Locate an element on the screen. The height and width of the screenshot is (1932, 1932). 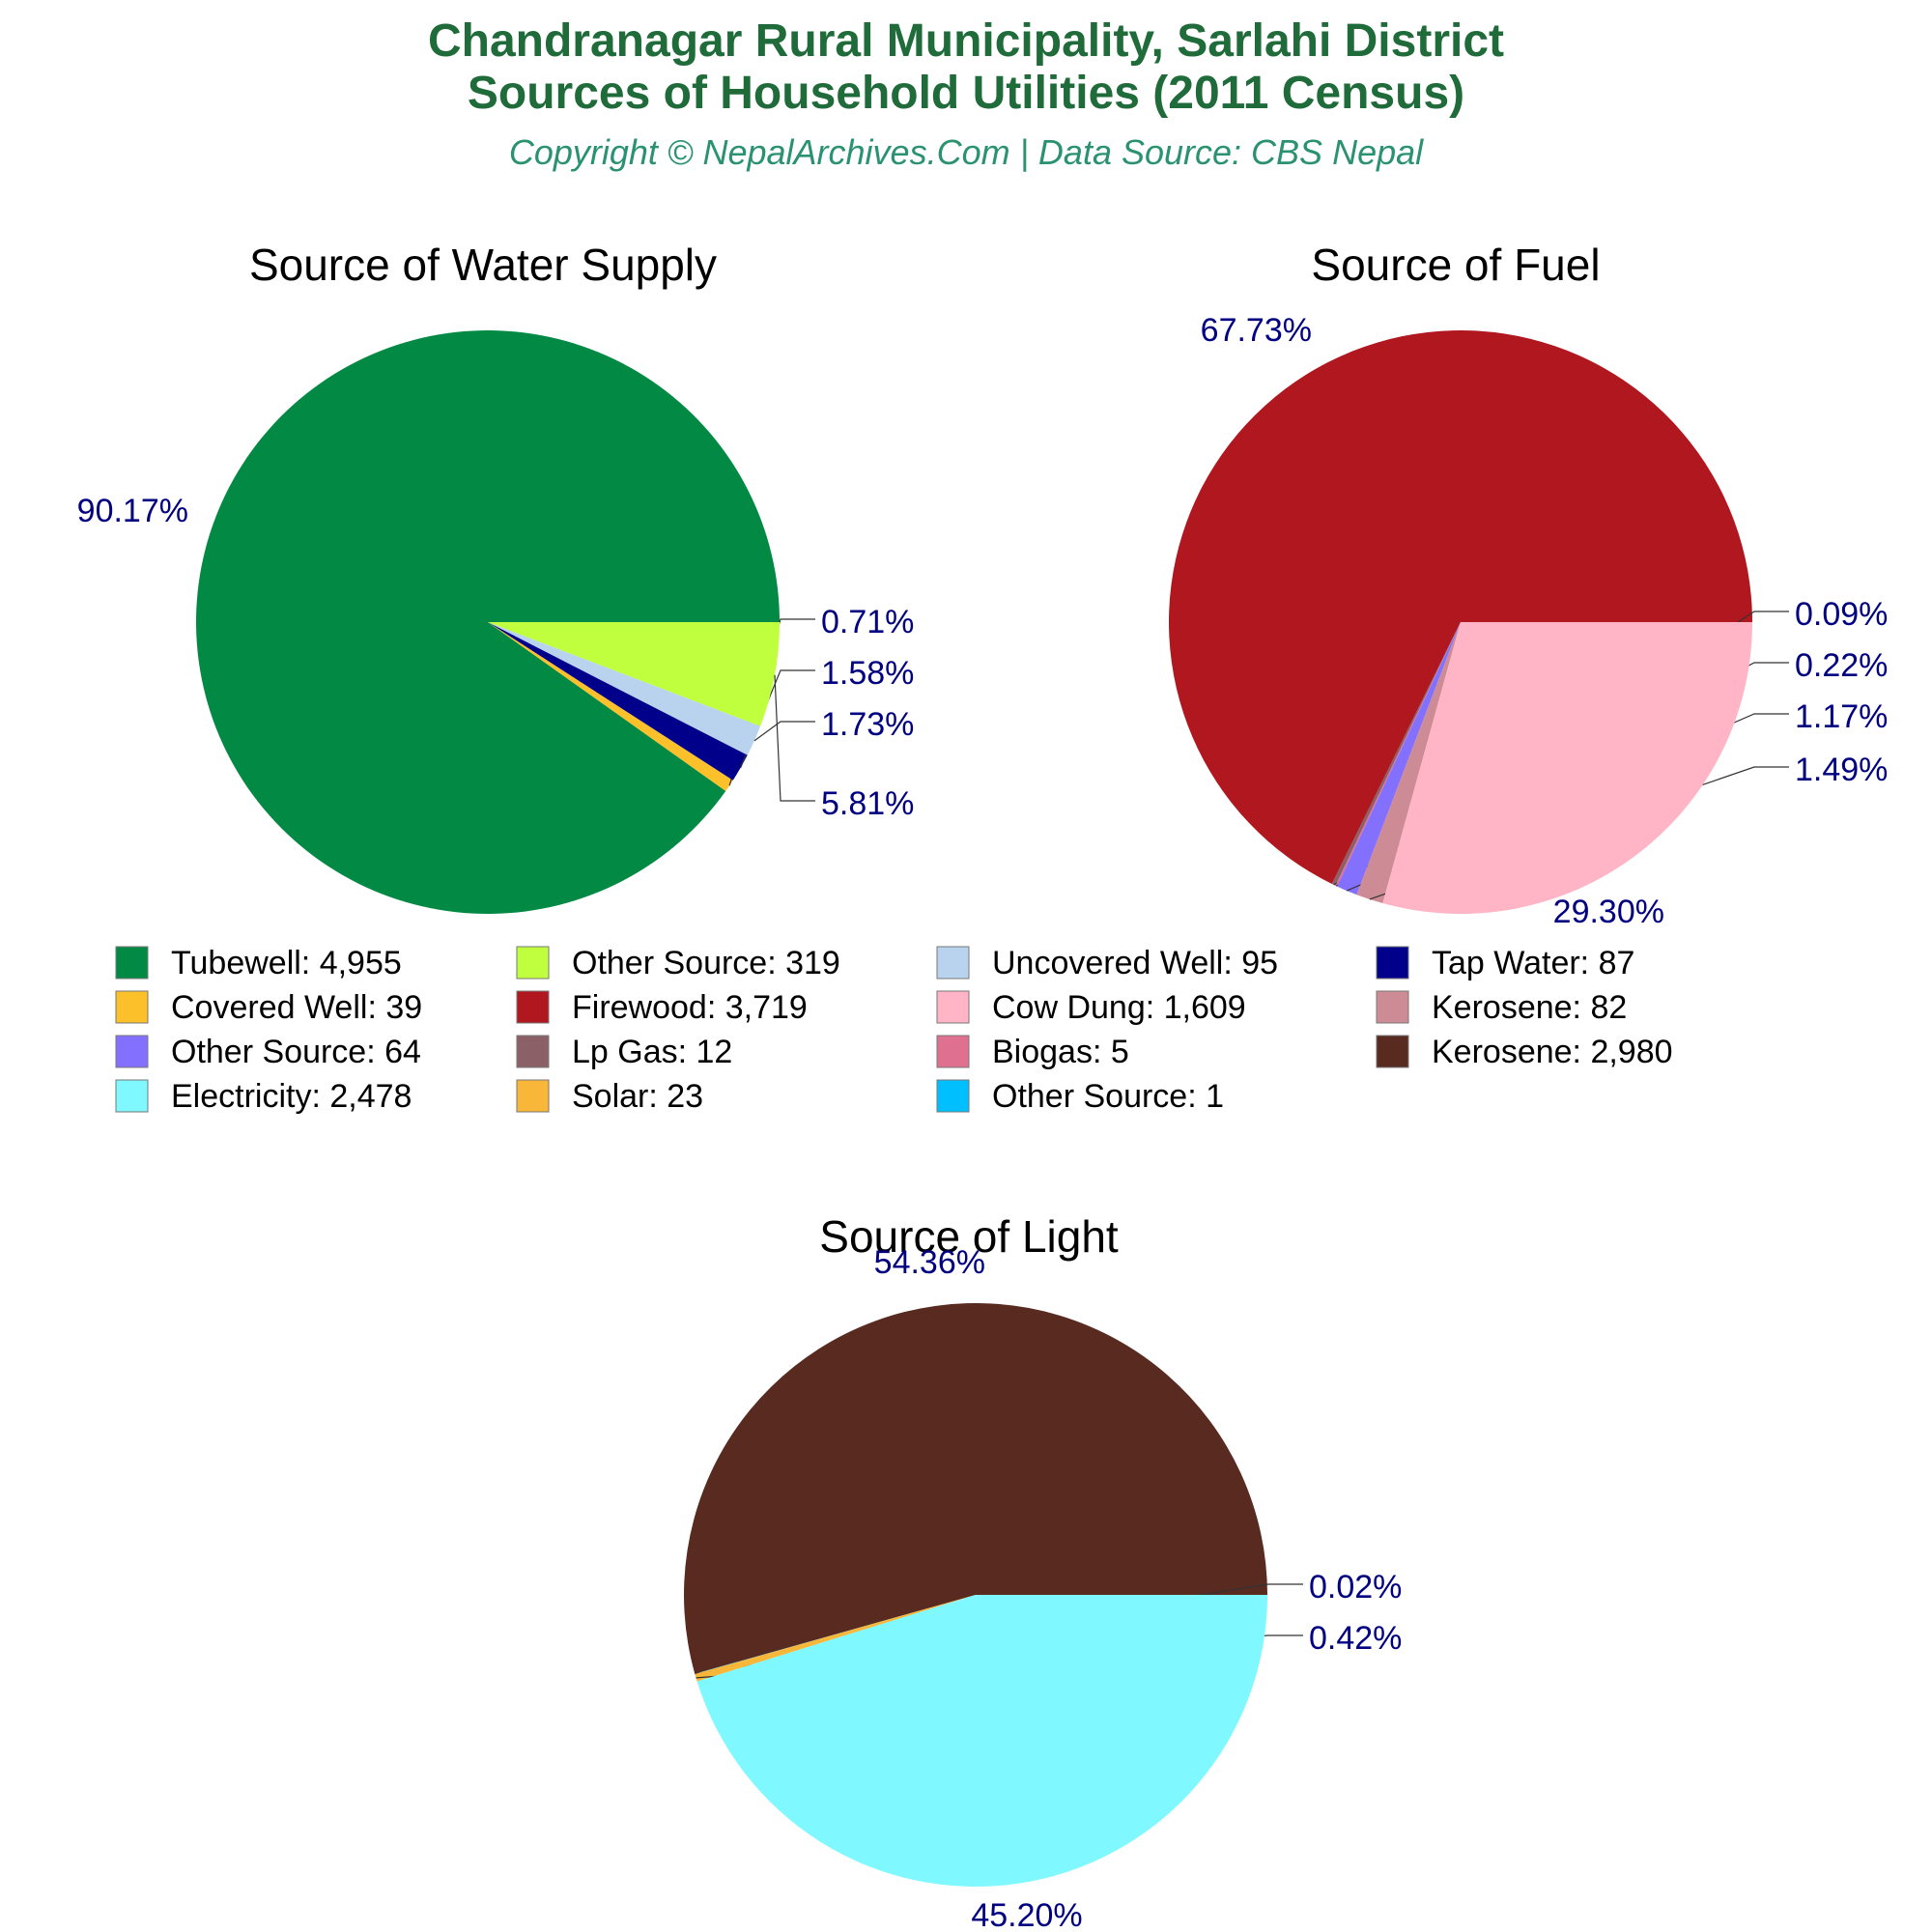
legend-label: Cow Dung: 1,609 is located at coordinates (1119, 1008).